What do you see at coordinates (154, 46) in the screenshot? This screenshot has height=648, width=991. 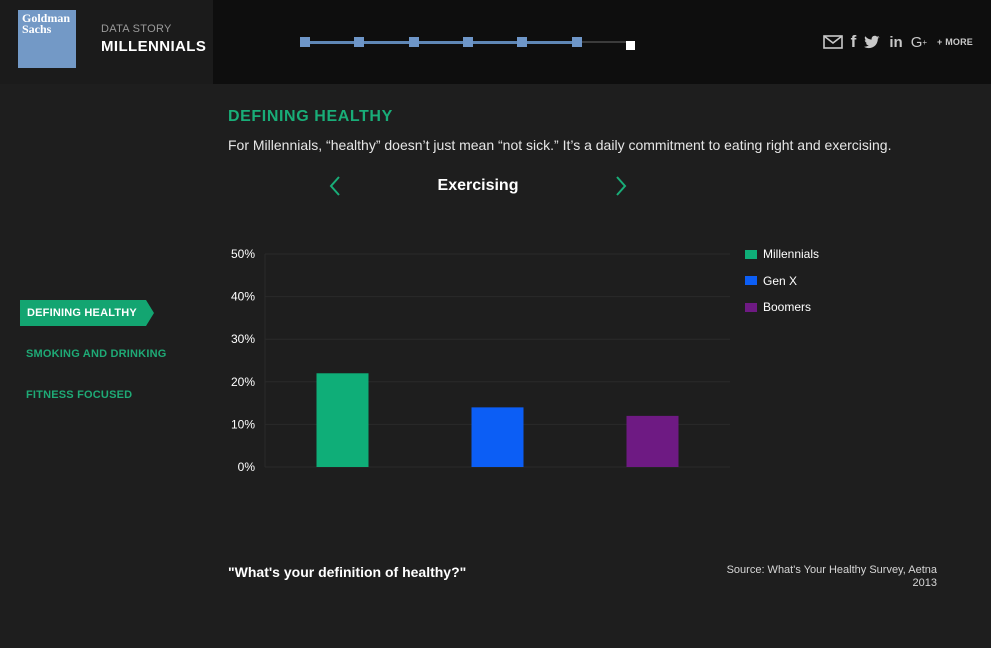 I see `story-title: MILLENNIALS` at bounding box center [154, 46].